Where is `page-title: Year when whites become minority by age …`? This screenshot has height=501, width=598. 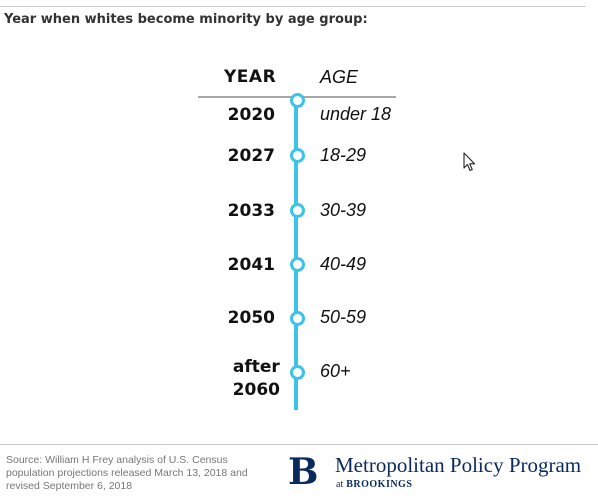 page-title: Year when whites become minority by age … is located at coordinates (186, 19).